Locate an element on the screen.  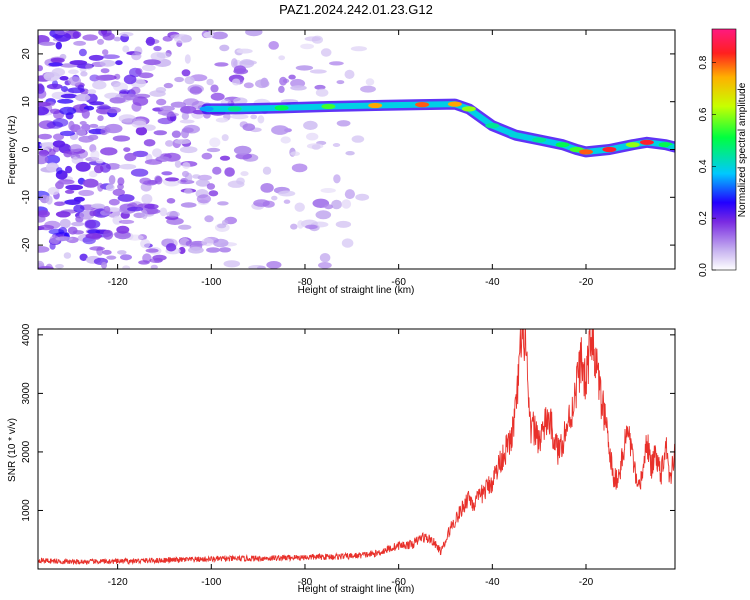
spectrogram-x-tick-label: -40 is located at coordinates (492, 282).